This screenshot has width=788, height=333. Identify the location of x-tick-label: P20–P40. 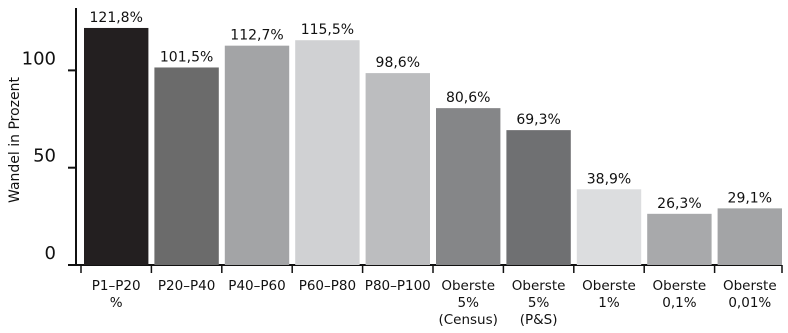
(186, 286).